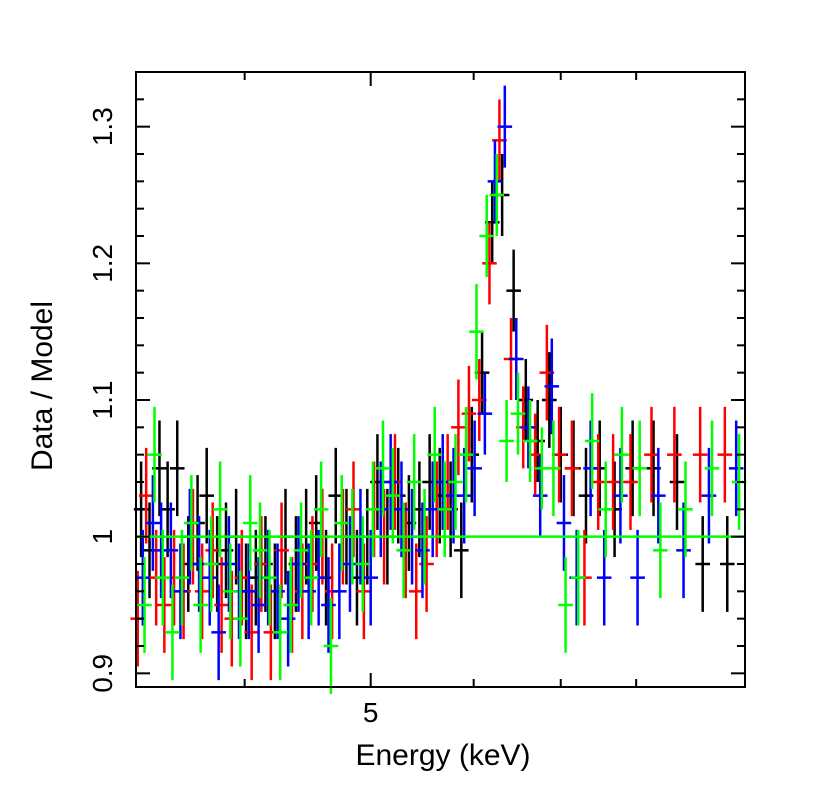 This screenshot has height=785, width=830. Describe the element at coordinates (442, 755) in the screenshot. I see `x-axis-label: Energy (keV)` at that location.